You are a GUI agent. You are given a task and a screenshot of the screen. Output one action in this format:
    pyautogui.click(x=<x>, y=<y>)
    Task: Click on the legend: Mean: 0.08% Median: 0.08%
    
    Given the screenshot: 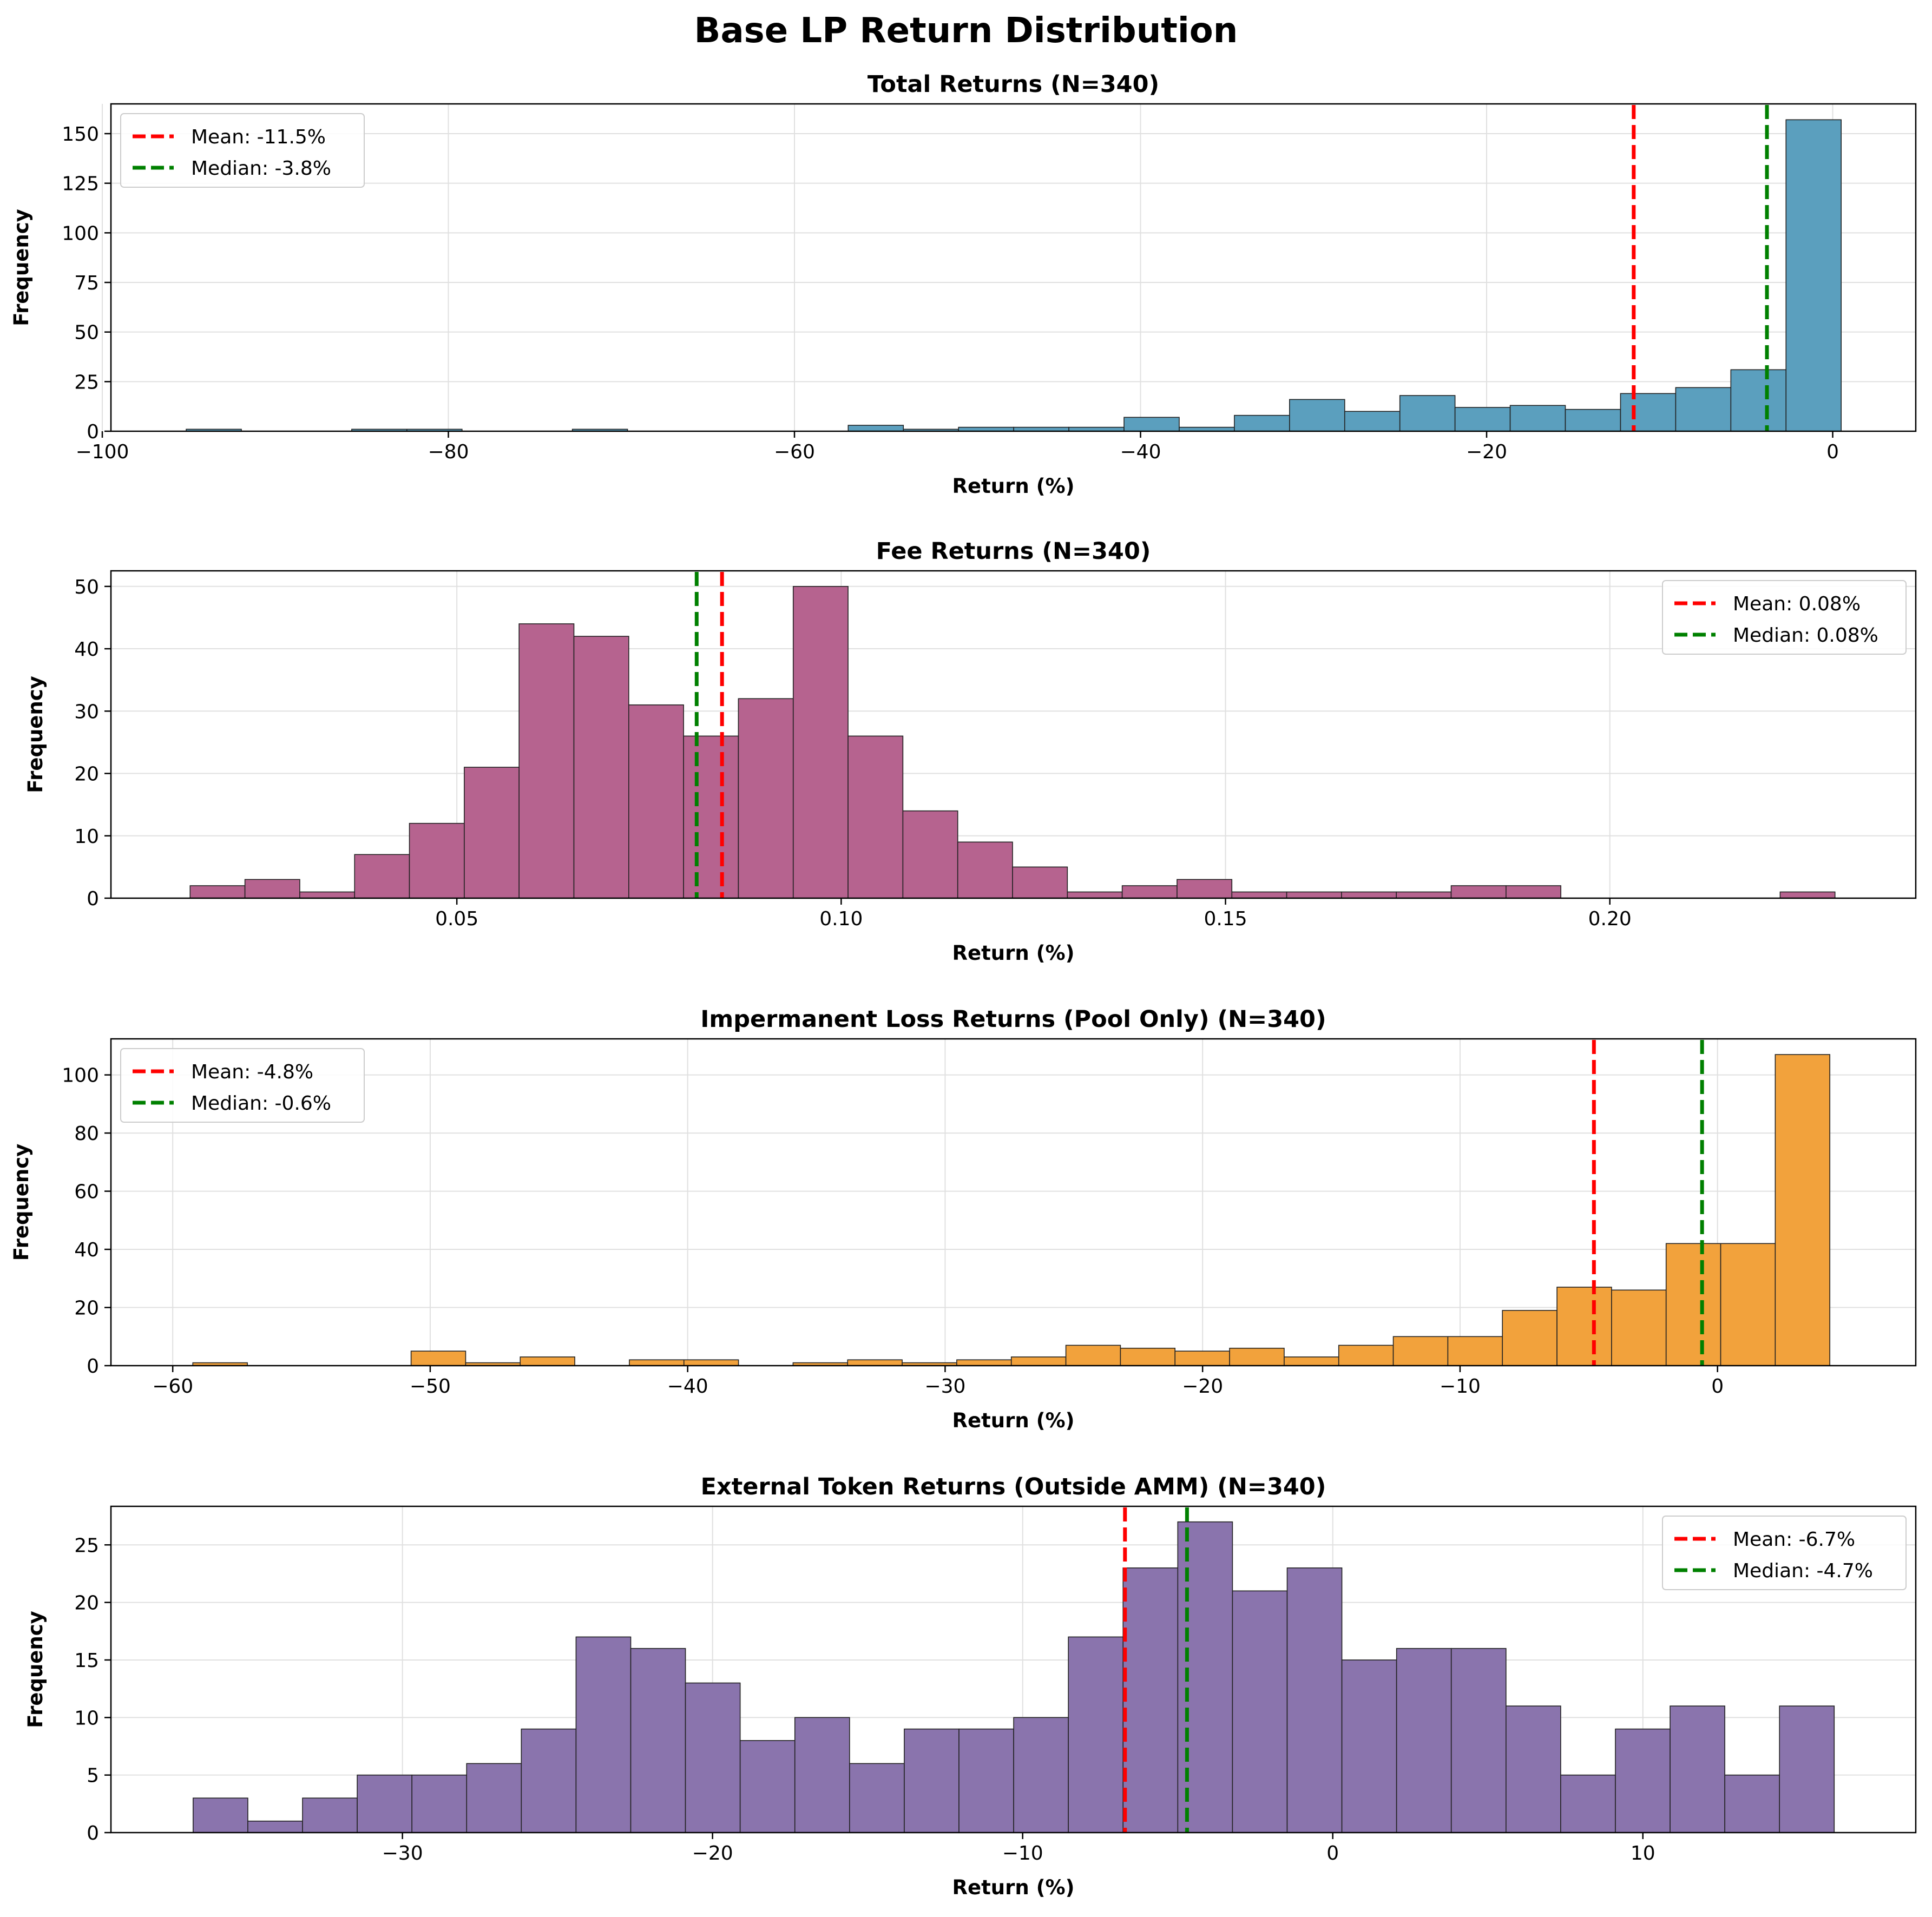 What is the action you would take?
    pyautogui.click(x=1784, y=617)
    